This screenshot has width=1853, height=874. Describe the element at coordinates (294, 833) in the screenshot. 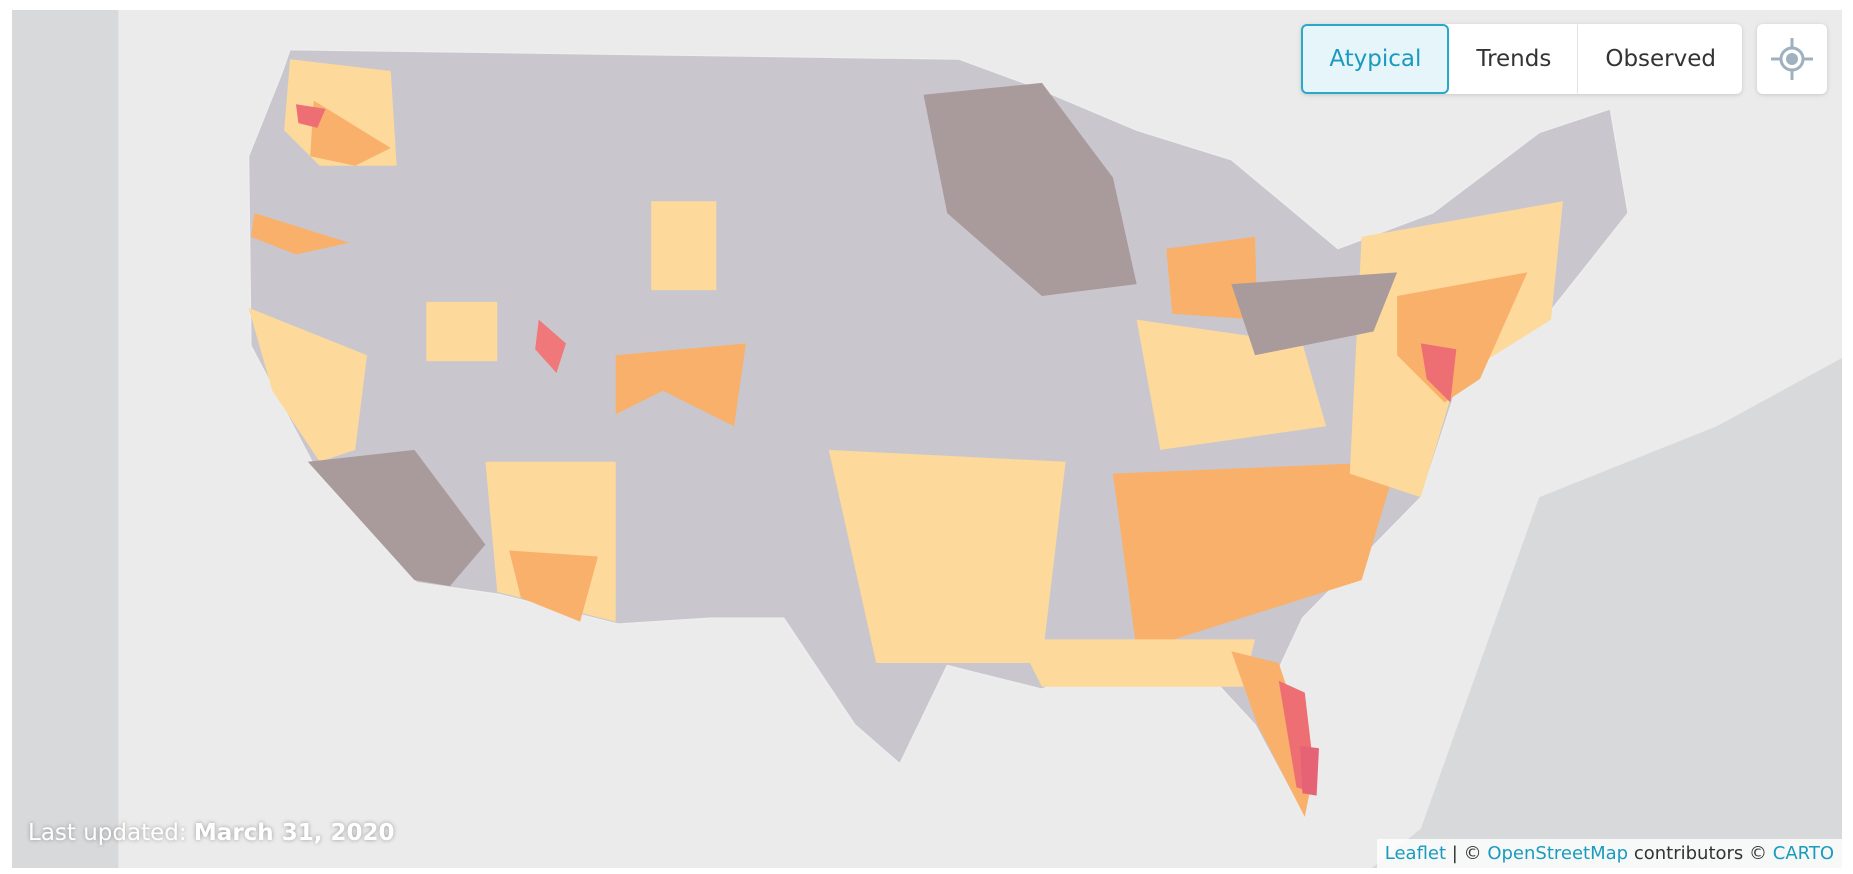

I see `last-updated-date: March 31, 2020` at that location.